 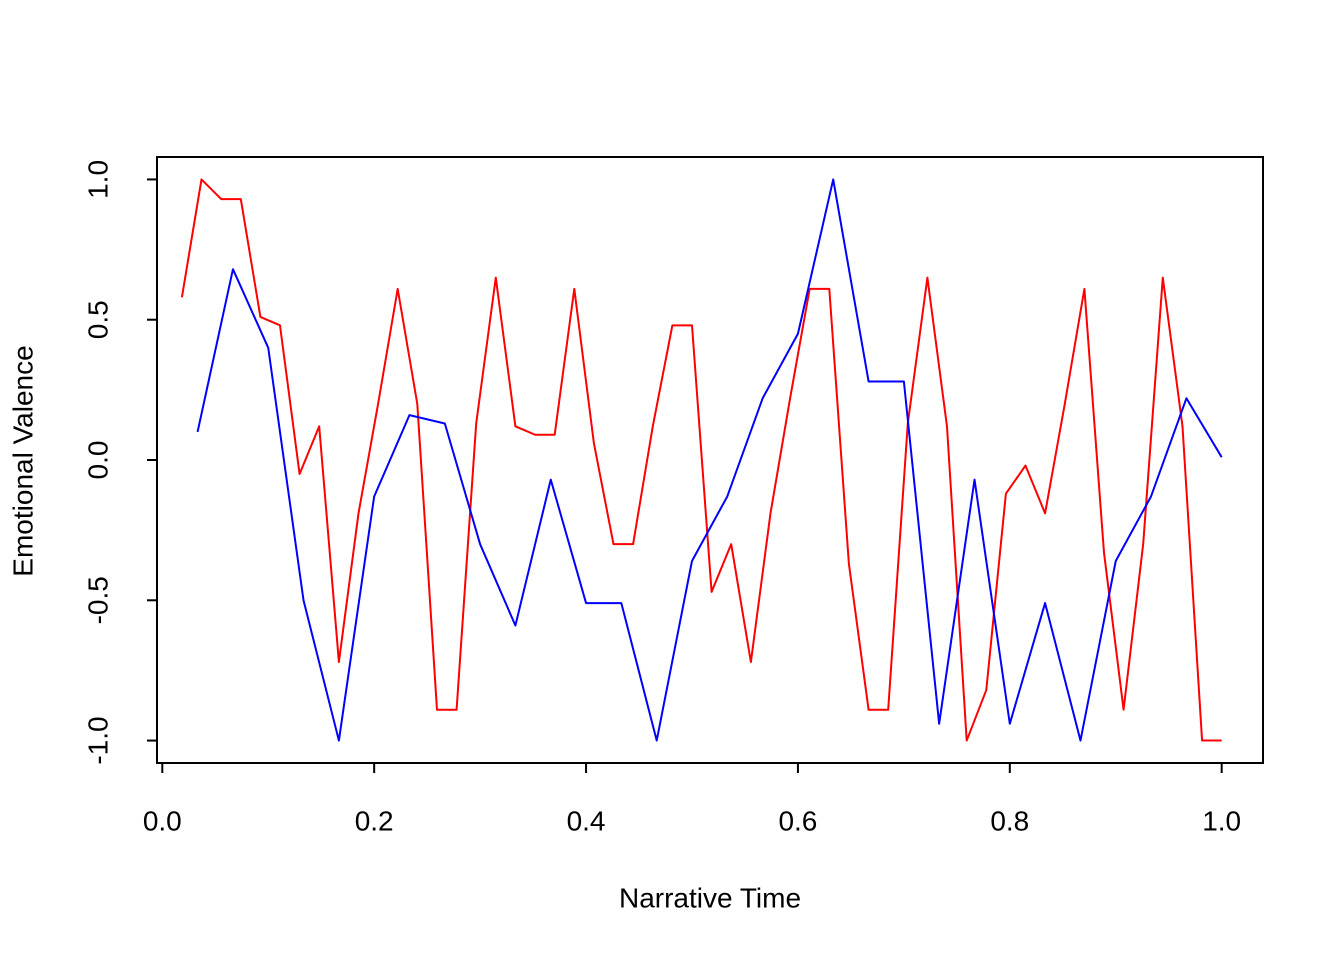 I want to click on y-axis-label: Emotional Valence, so click(x=22, y=460).